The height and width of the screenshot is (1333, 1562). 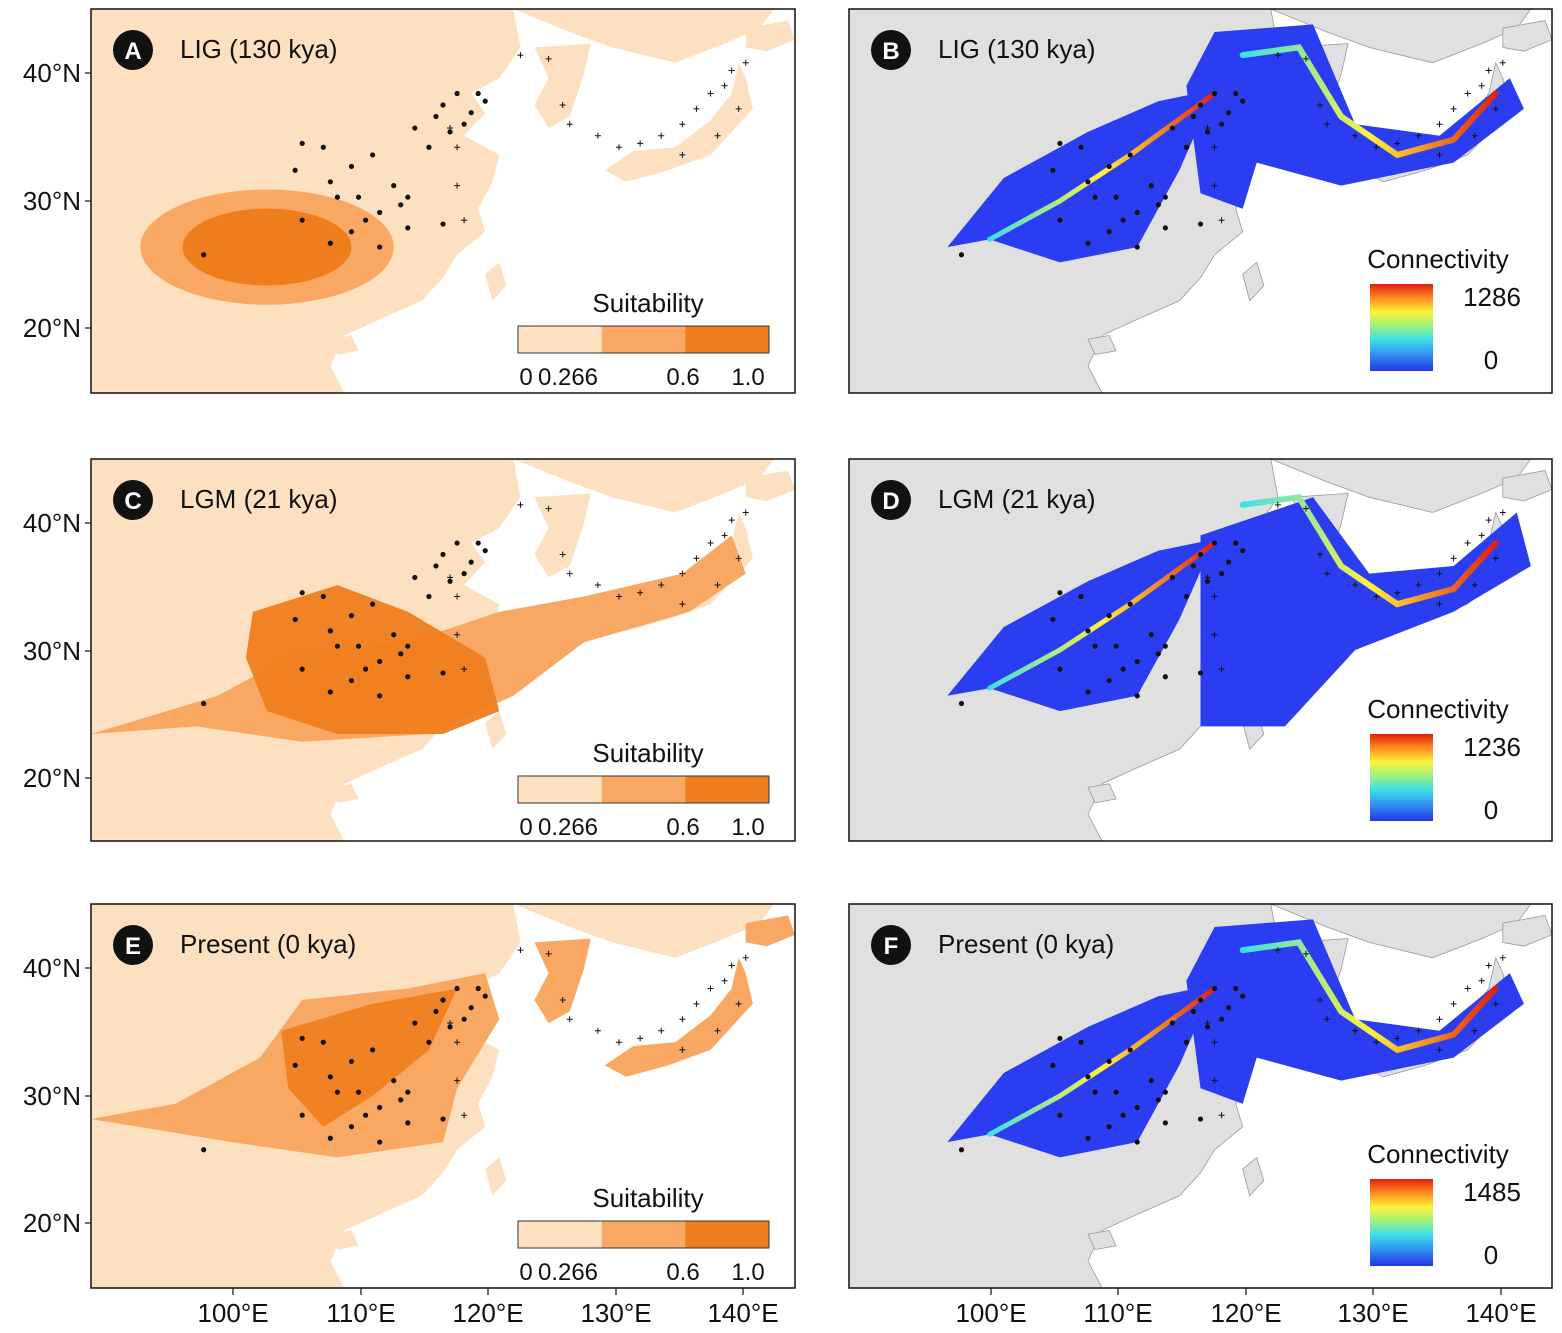 What do you see at coordinates (647, 1198) in the screenshot?
I see `legend-title: Suitability` at bounding box center [647, 1198].